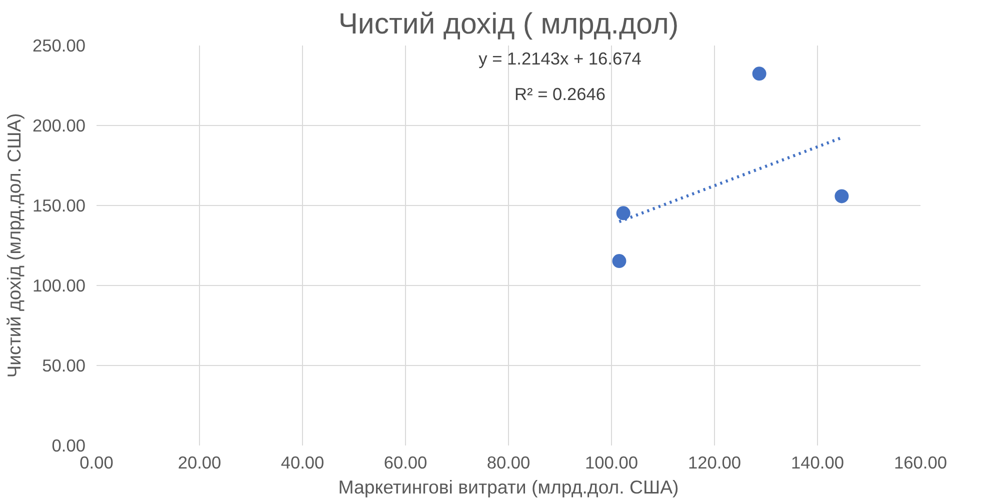 Image resolution: width=984 pixels, height=504 pixels. Describe the element at coordinates (64, 366) in the screenshot. I see `y-tick-label: 50.00` at that location.